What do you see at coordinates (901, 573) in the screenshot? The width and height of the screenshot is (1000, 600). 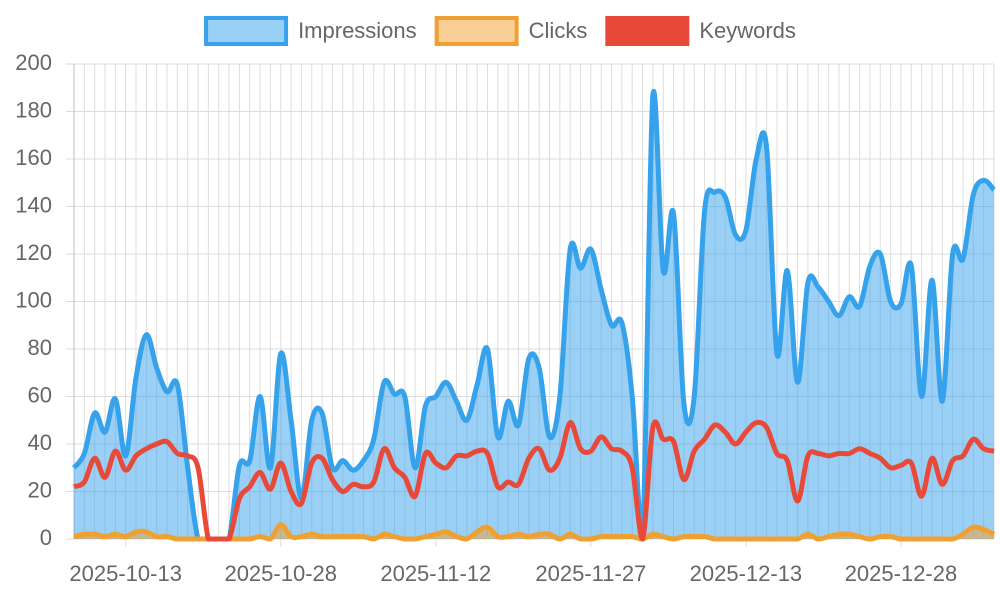 I see `x-tick-label: 2025-12-28` at bounding box center [901, 573].